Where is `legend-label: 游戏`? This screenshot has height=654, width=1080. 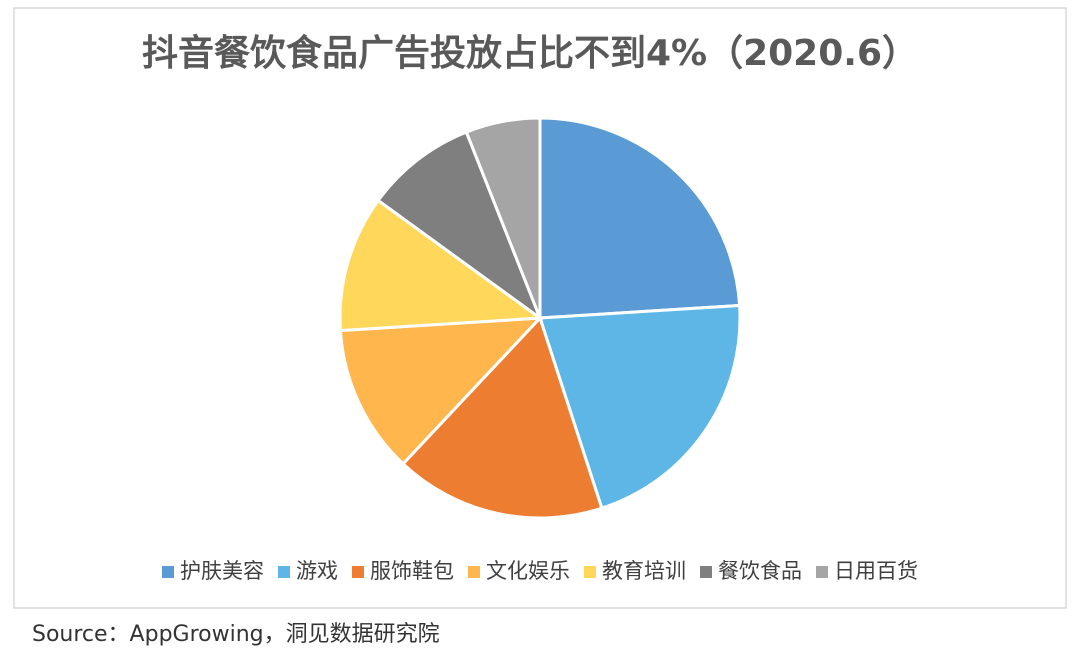
legend-label: 游戏 is located at coordinates (317, 571).